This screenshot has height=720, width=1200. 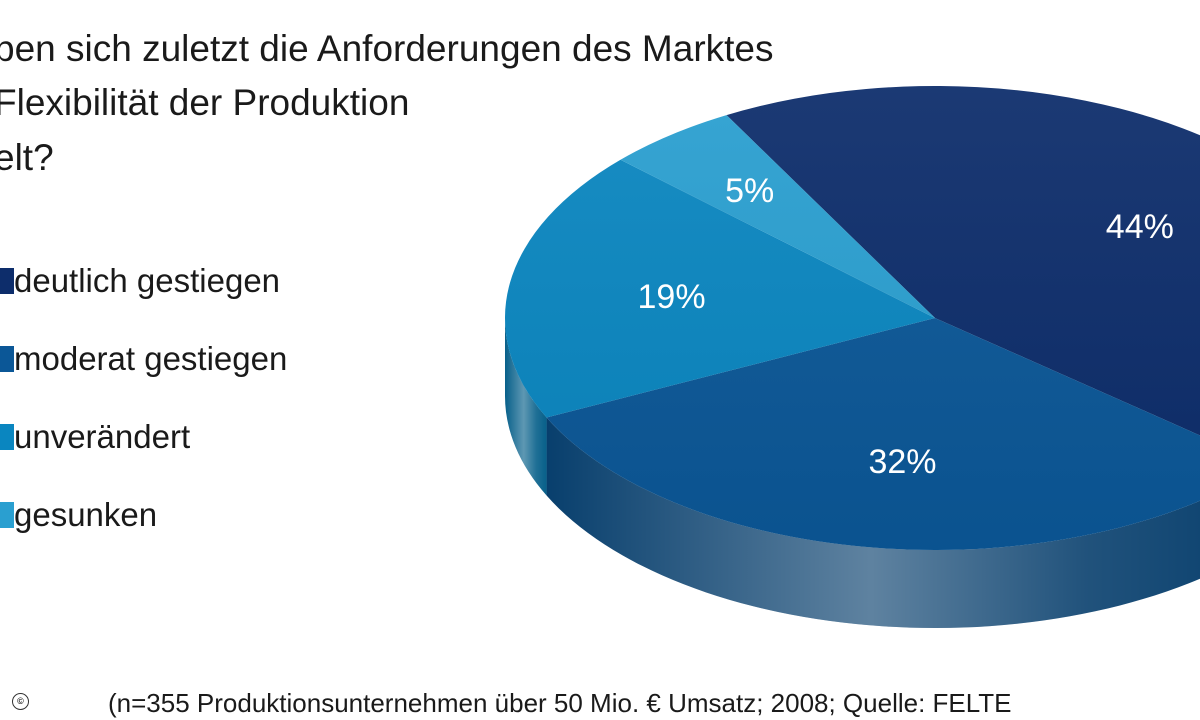 I want to click on chart-title-line-3: elt?, so click(x=27, y=157).